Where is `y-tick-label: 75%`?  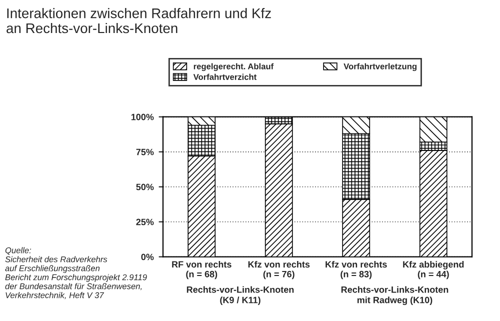
y-tick-label: 75% is located at coordinates (145, 152).